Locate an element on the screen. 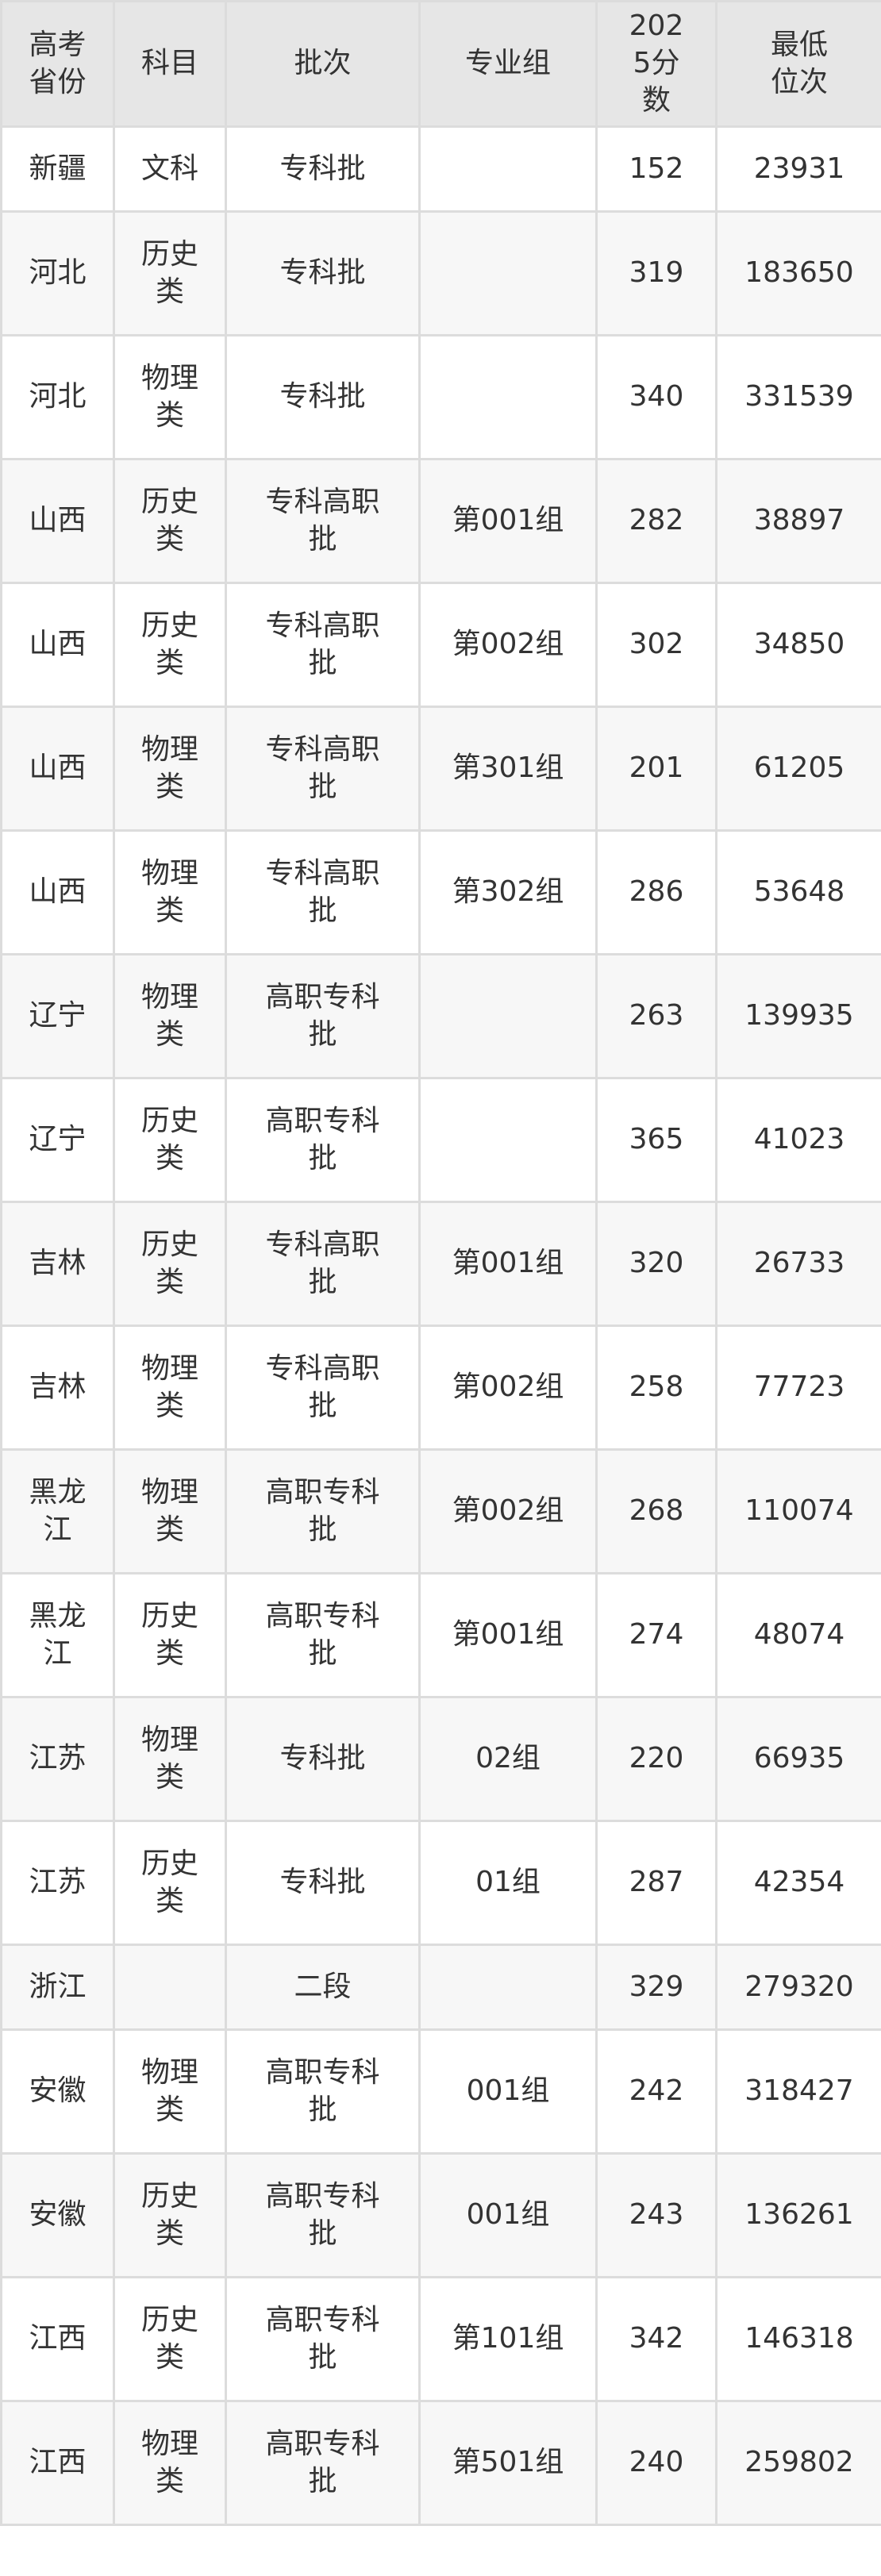 The width and height of the screenshot is (881, 2576). cell-min-rank: 77723 is located at coordinates (798, 1388).